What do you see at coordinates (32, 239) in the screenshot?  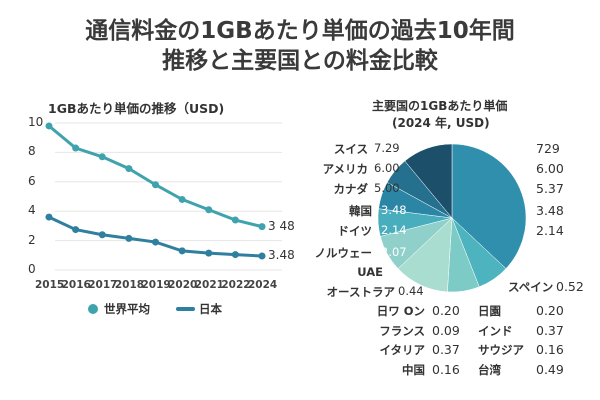 I see `y-tick-label: 2` at bounding box center [32, 239].